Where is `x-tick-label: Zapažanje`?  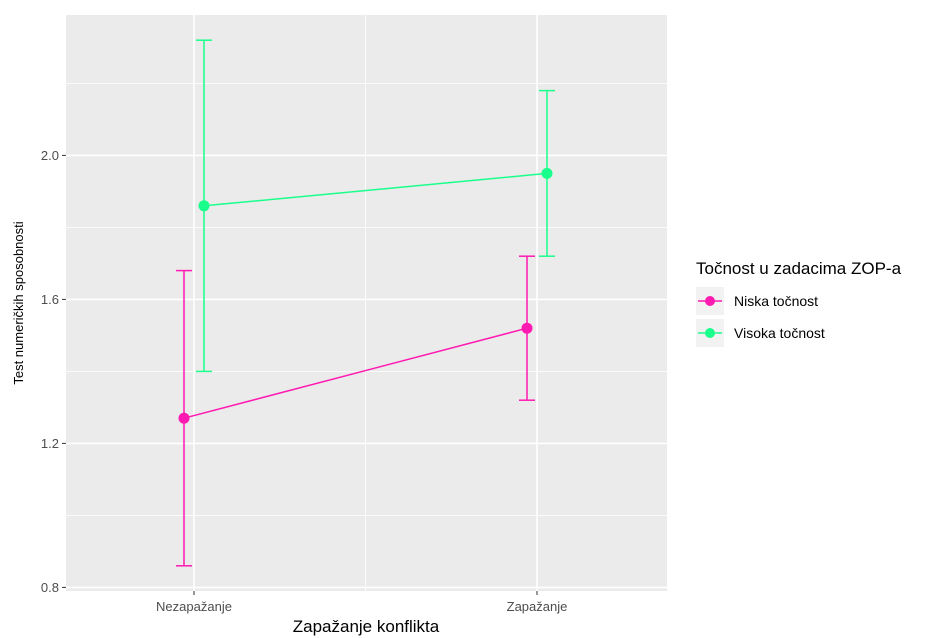 x-tick-label: Zapažanje is located at coordinates (537, 606).